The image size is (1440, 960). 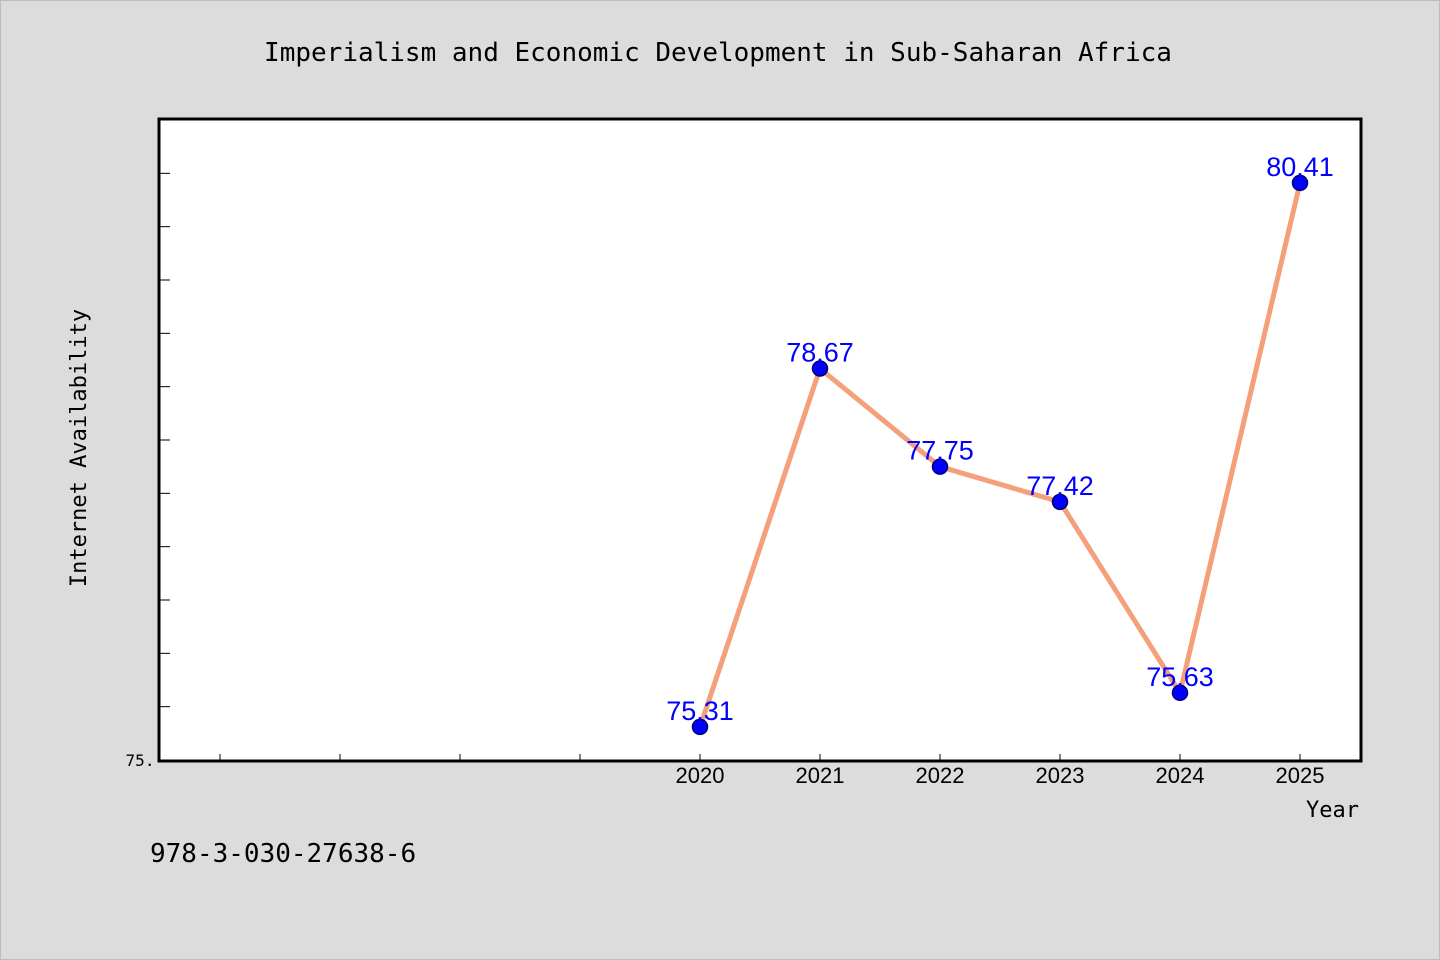 What do you see at coordinates (1332, 810) in the screenshot?
I see `x-axis-label: Year` at bounding box center [1332, 810].